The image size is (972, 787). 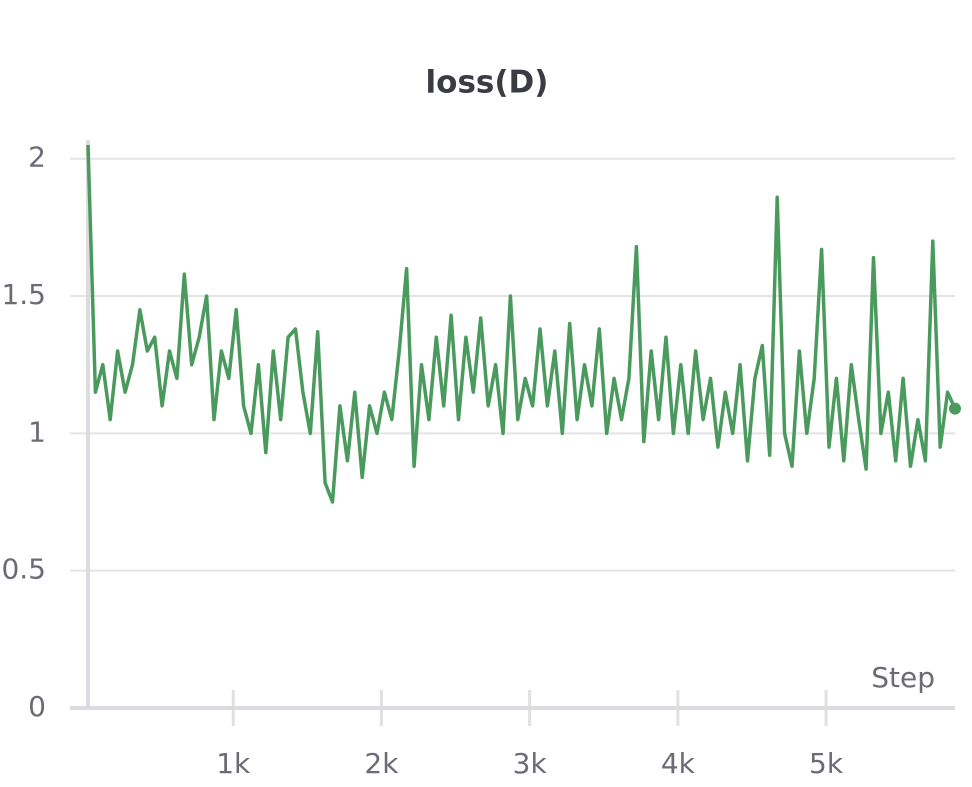 What do you see at coordinates (955, 408) in the screenshot?
I see `end-point` at bounding box center [955, 408].